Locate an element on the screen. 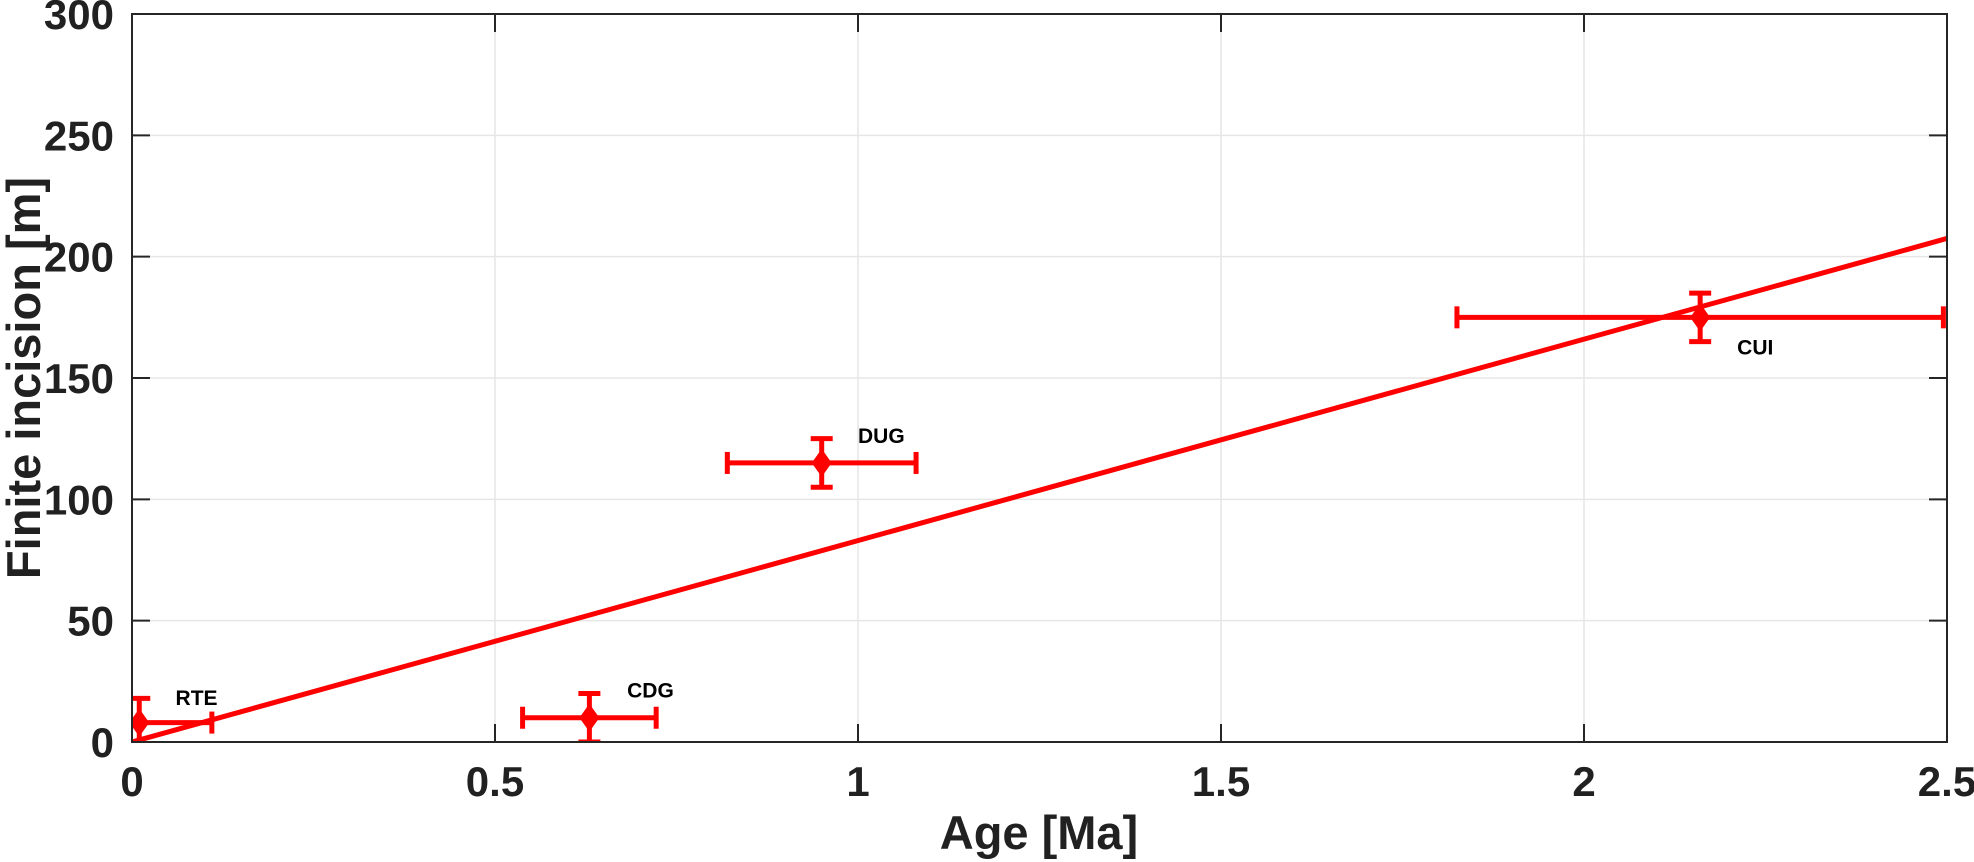 The width and height of the screenshot is (1974, 862). y-tick-label: 150 is located at coordinates (79, 378).